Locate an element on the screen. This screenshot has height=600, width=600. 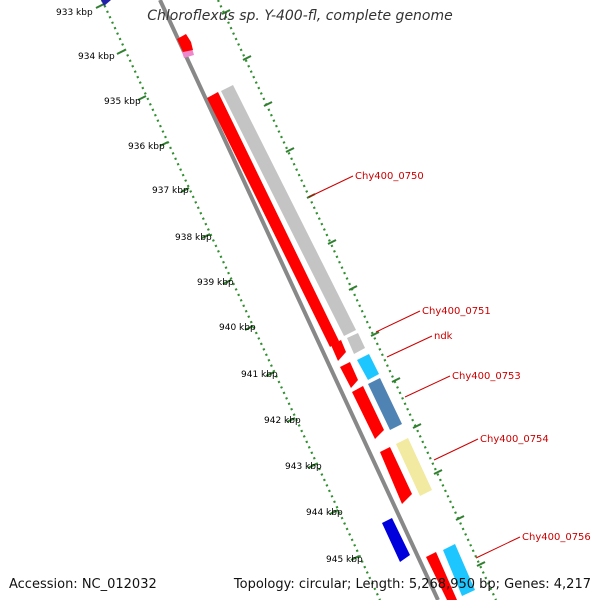
accession-text: Accession: NC_012032 is located at coordinates (83, 584).